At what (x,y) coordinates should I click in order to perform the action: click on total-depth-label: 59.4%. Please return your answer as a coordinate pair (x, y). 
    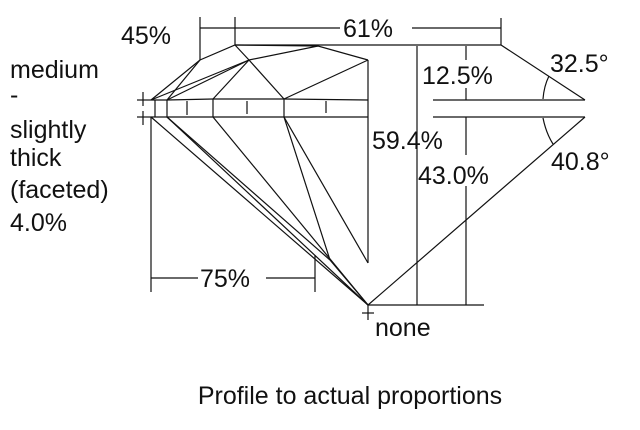
    Looking at the image, I should click on (407, 141).